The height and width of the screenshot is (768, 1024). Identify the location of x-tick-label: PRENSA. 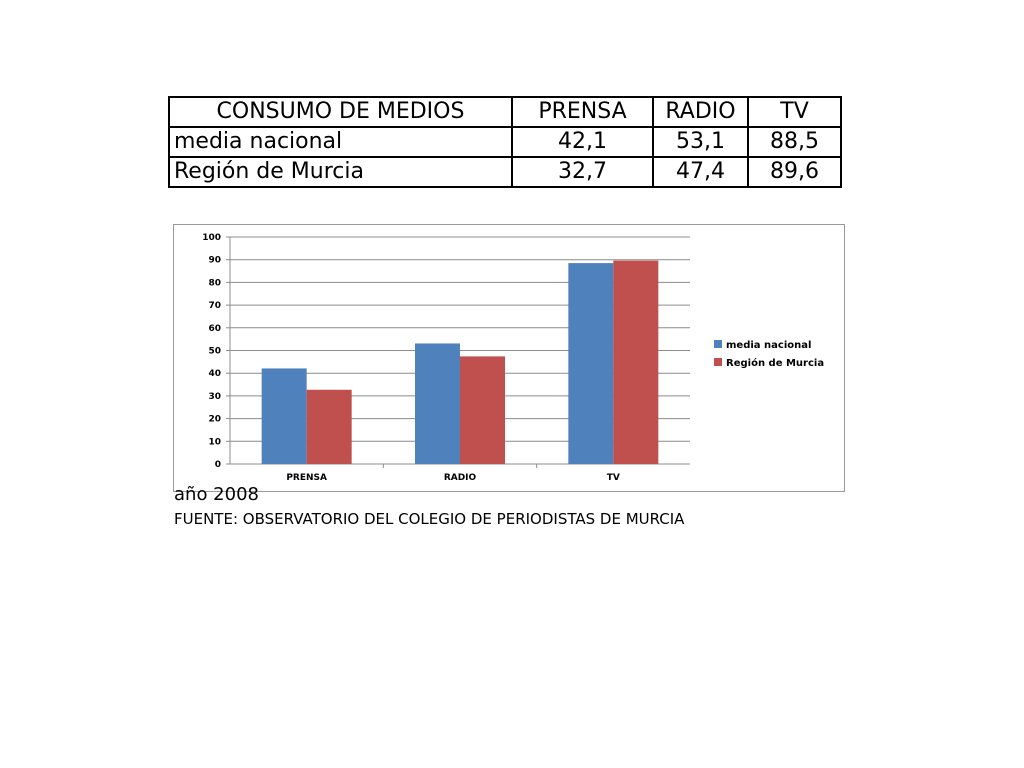
(306, 478).